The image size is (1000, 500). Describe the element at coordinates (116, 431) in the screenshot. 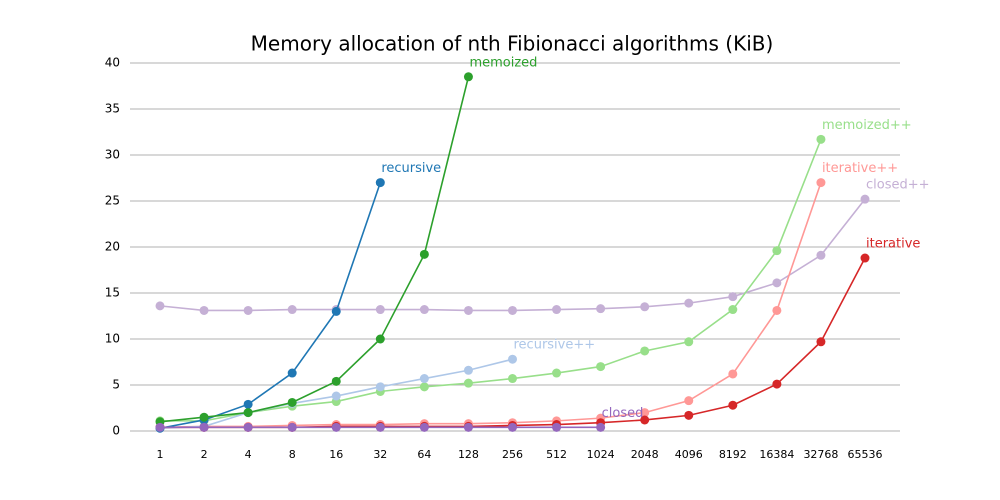

I see `y-tick-label: 0` at that location.